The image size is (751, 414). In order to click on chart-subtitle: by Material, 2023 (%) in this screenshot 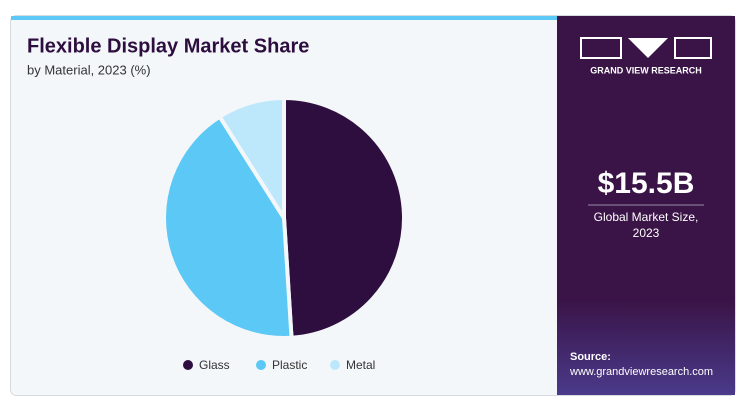, I will do `click(89, 69)`.